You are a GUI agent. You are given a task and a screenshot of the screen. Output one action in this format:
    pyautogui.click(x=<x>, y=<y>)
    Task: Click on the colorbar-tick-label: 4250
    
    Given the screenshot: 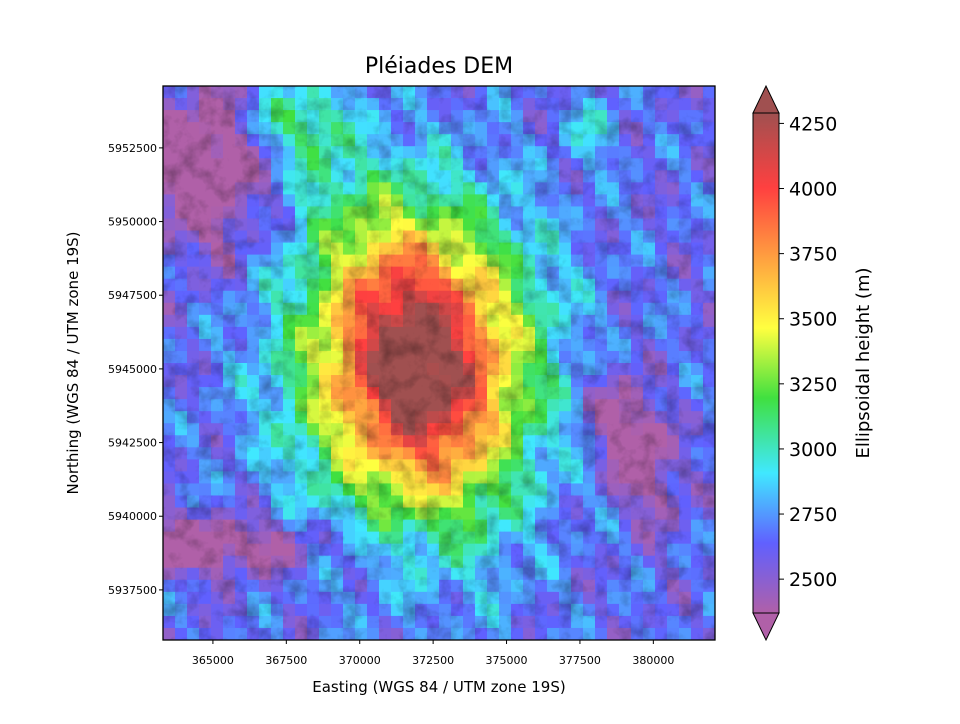 What is the action you would take?
    pyautogui.click(x=813, y=124)
    